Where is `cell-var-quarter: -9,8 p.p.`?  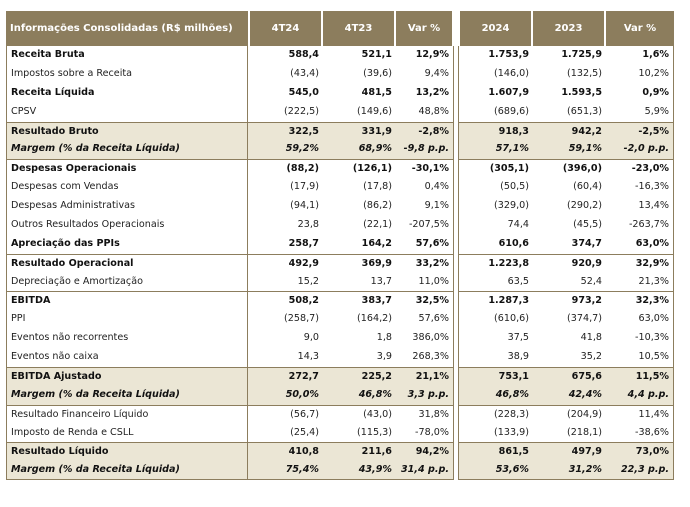
cell-var-quarter: -9,8 p.p. is located at coordinates (425, 150).